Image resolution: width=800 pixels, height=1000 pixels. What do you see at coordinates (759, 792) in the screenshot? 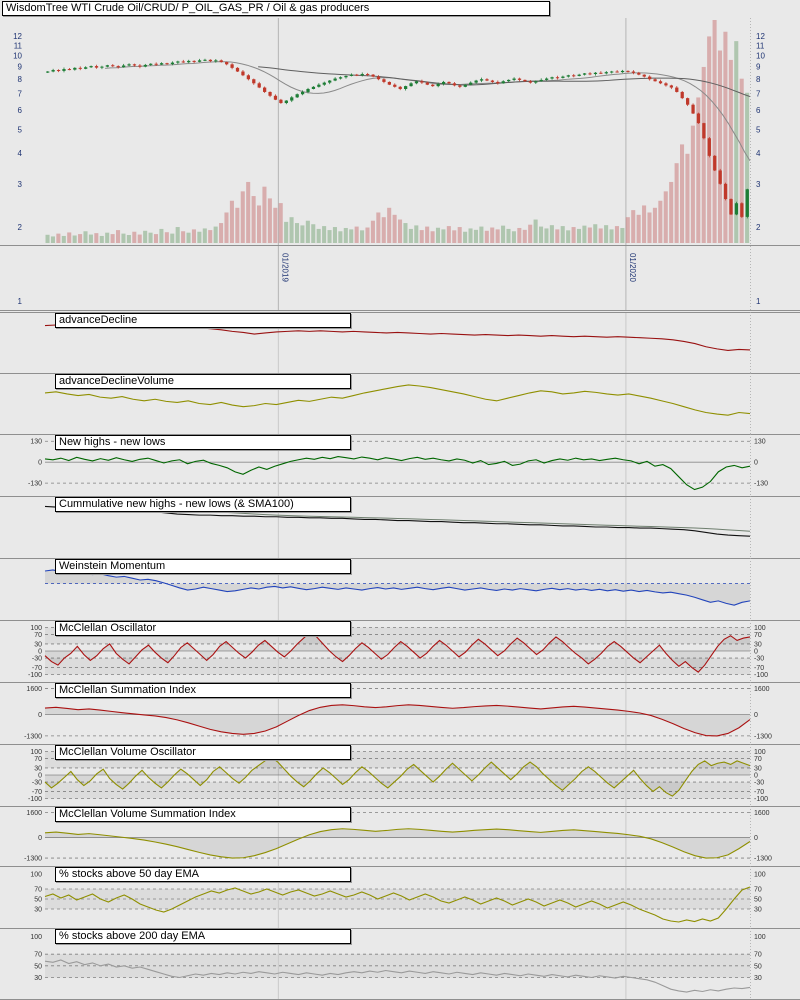
I see `y-tick: -70` at bounding box center [759, 792].